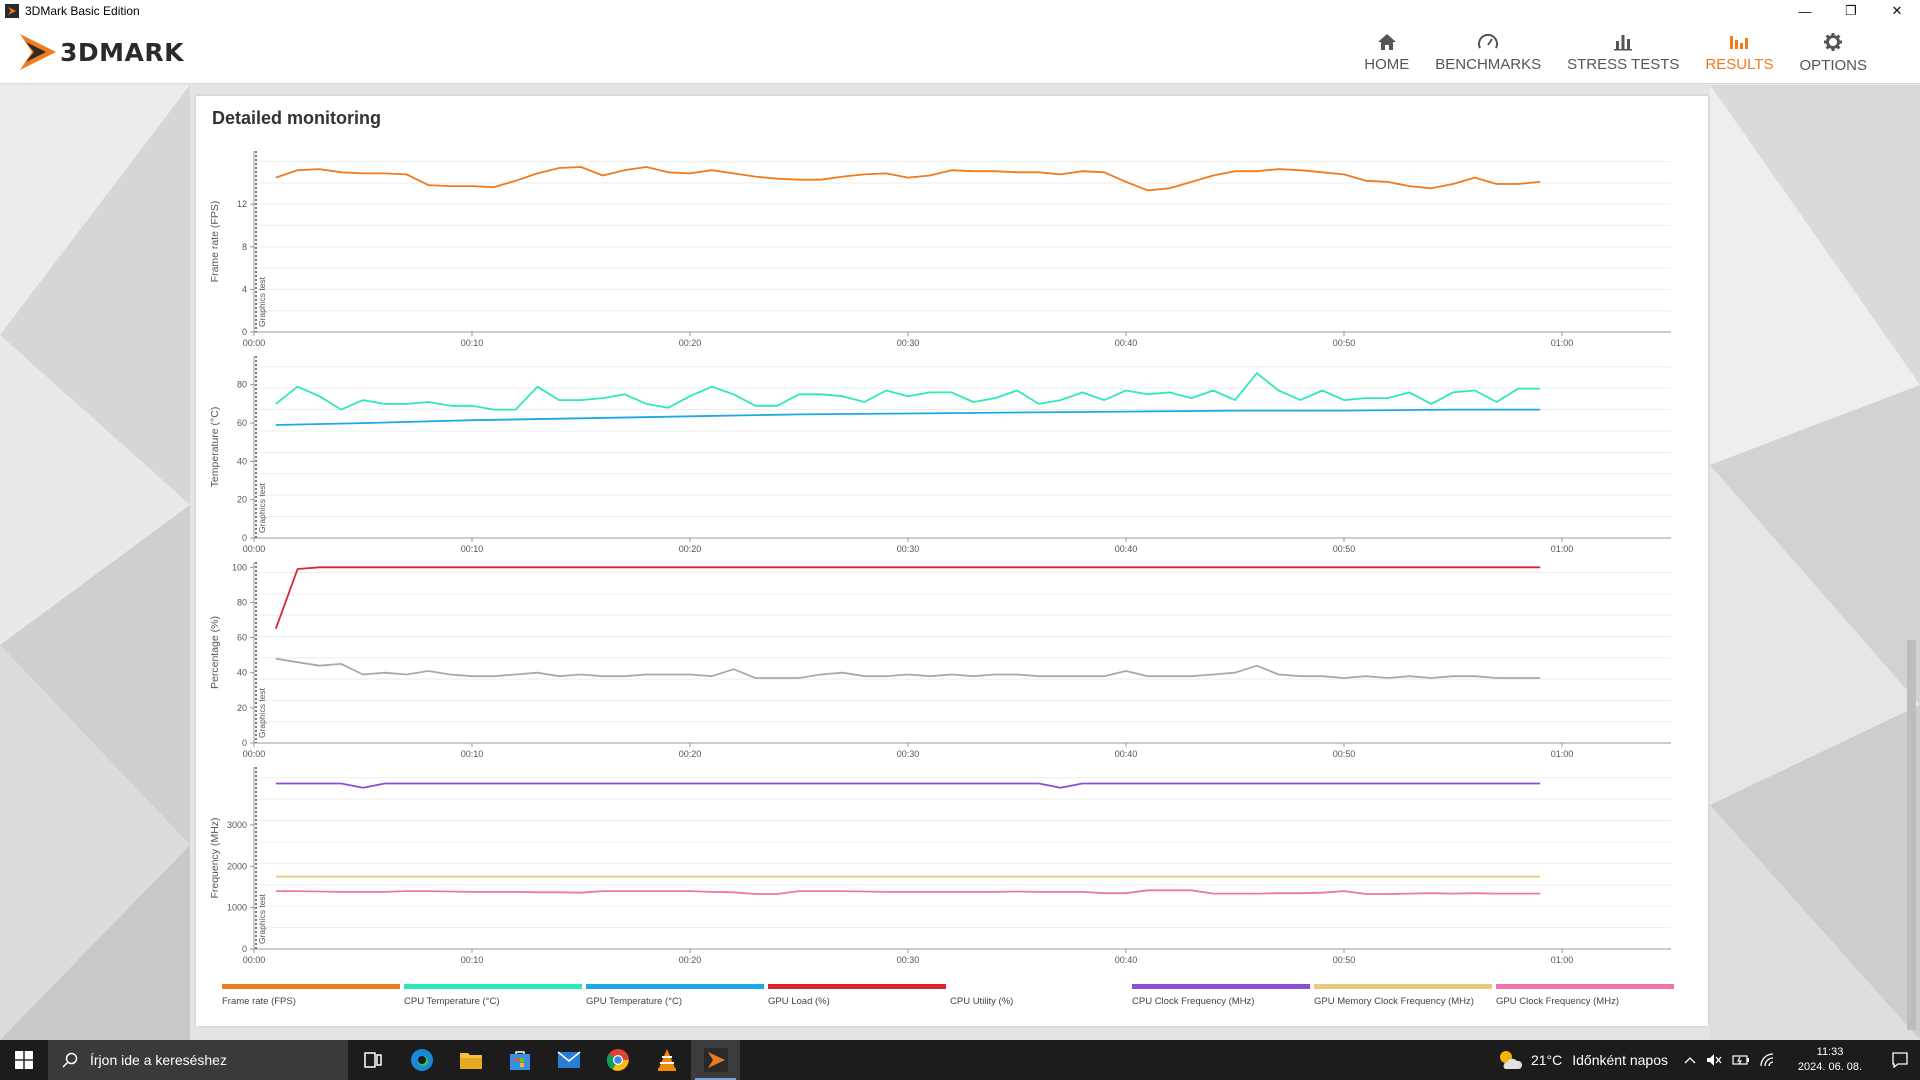 This screenshot has width=1920, height=1080. What do you see at coordinates (1897, 10) in the screenshot?
I see `close-button: ✕` at bounding box center [1897, 10].